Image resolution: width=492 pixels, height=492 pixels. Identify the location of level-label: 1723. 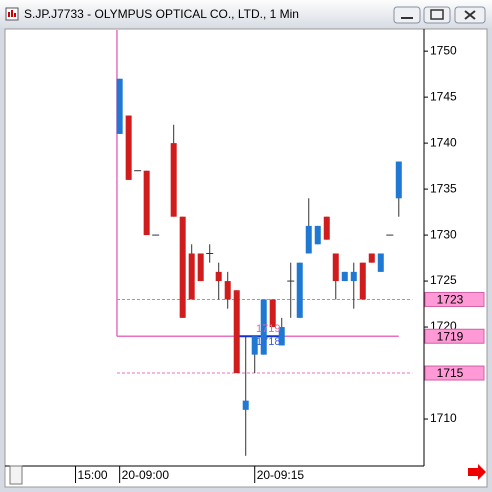
(450, 300).